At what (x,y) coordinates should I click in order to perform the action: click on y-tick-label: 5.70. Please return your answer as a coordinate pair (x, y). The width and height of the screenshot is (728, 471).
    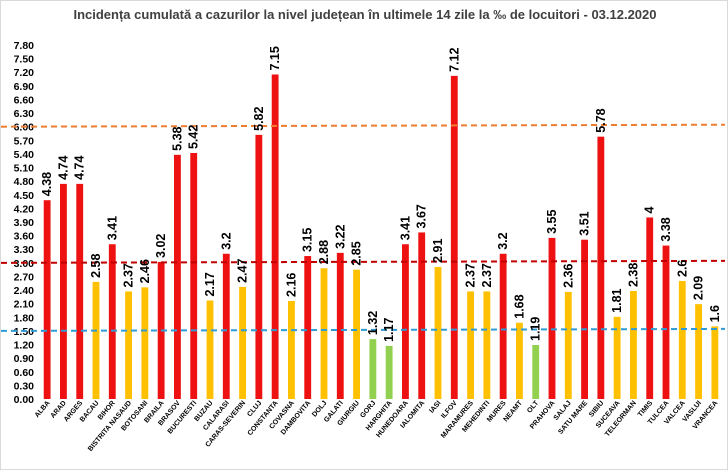
    Looking at the image, I should click on (24, 141).